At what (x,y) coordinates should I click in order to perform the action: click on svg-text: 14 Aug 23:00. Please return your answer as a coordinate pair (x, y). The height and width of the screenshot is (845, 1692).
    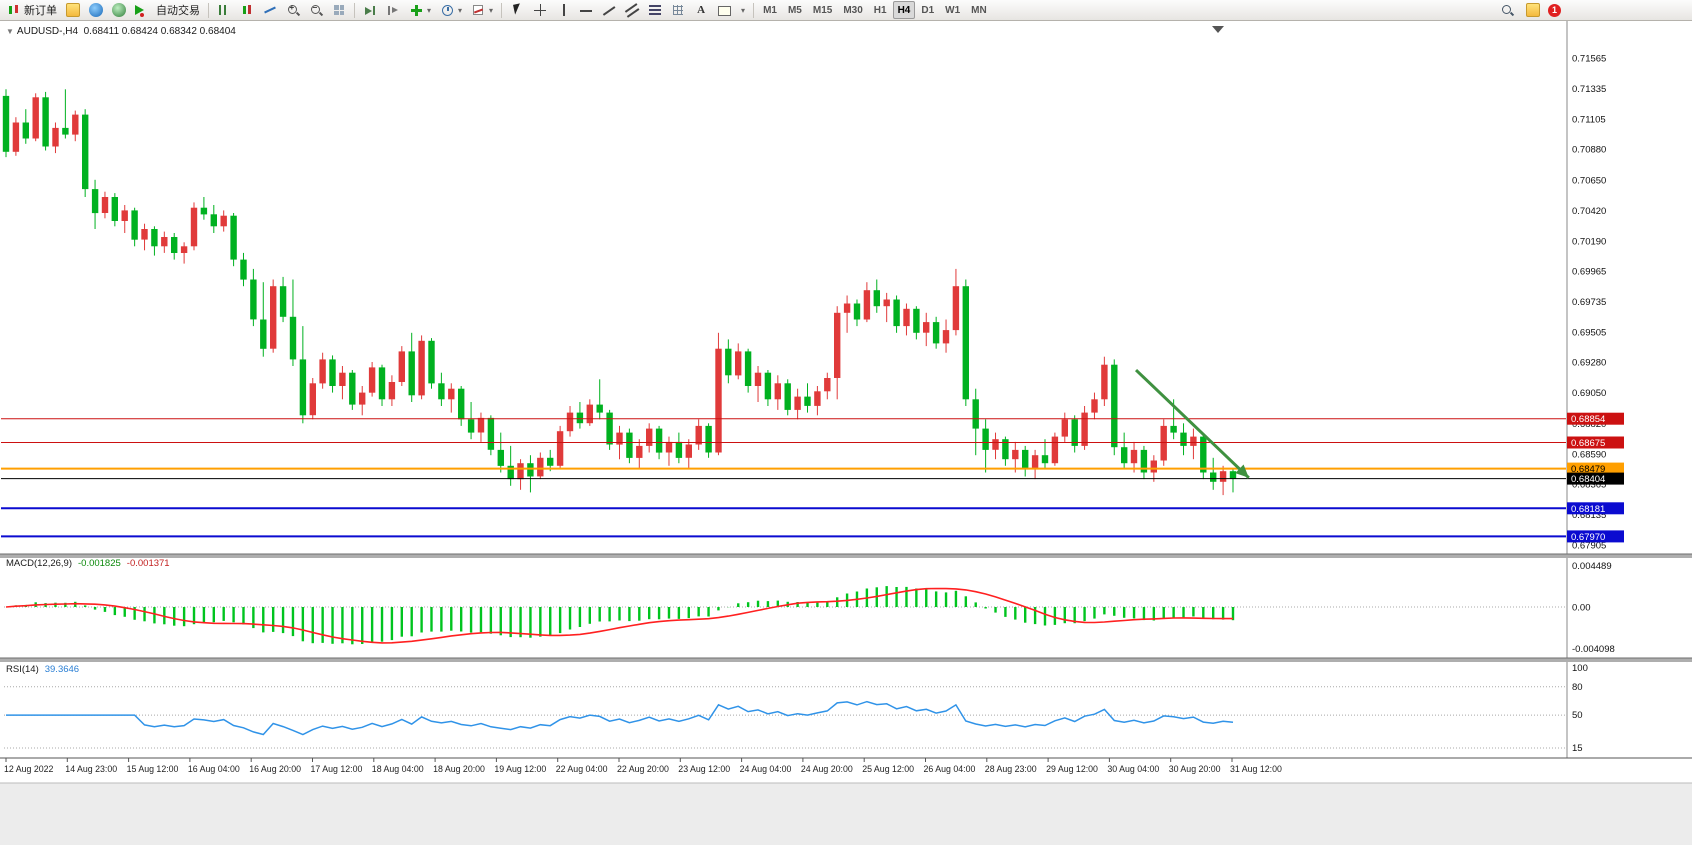
    Looking at the image, I should click on (91, 769).